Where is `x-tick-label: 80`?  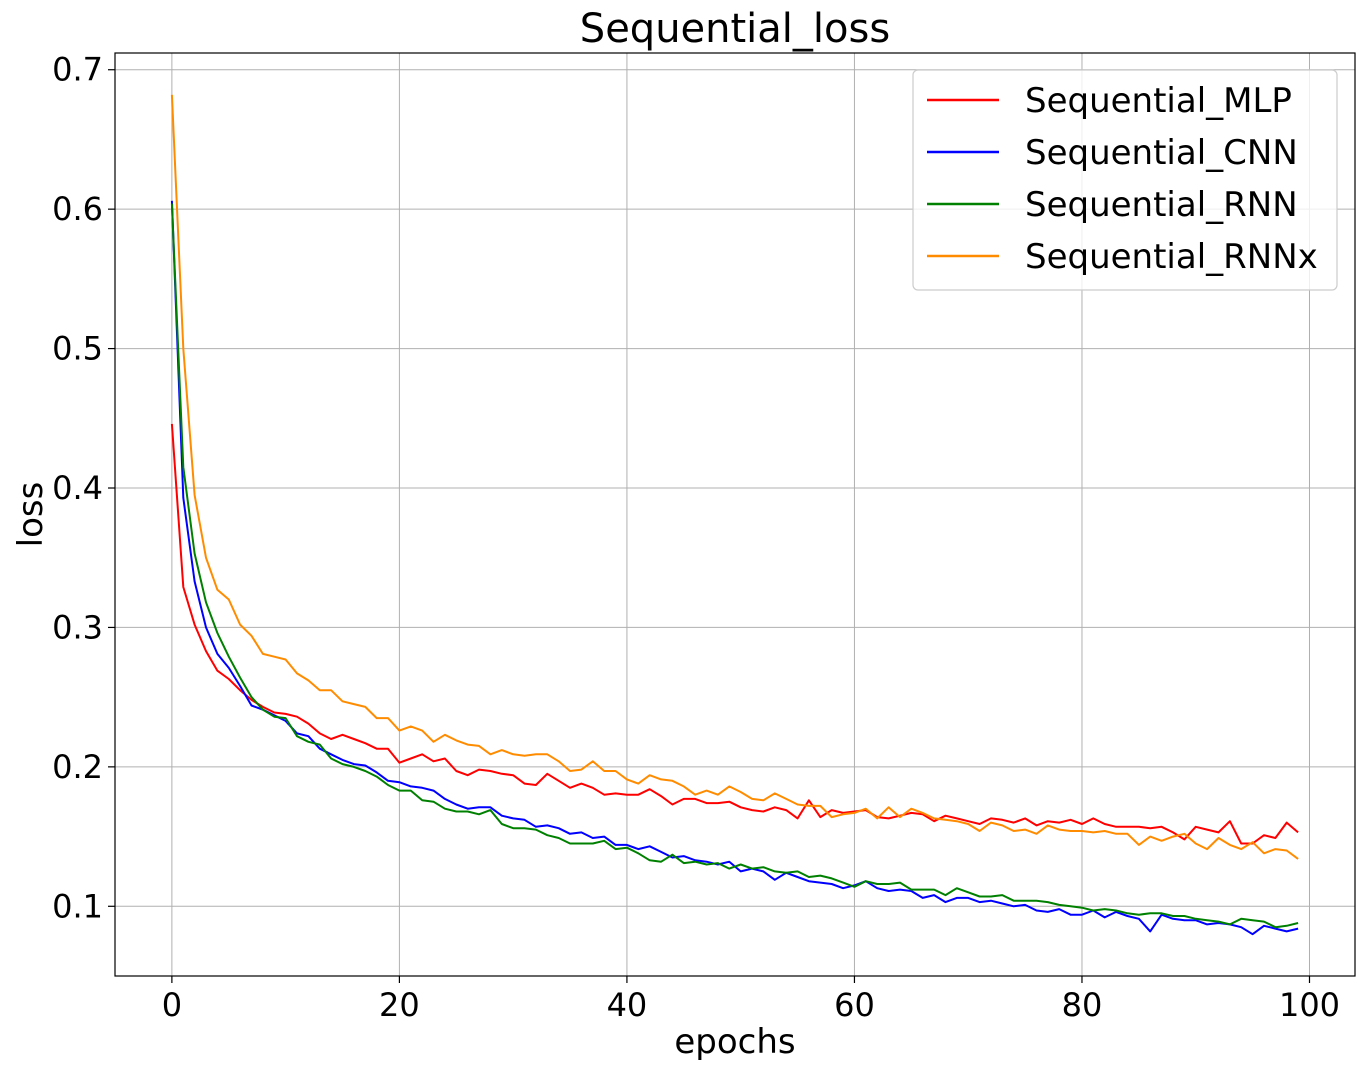 x-tick-label: 80 is located at coordinates (1082, 1005).